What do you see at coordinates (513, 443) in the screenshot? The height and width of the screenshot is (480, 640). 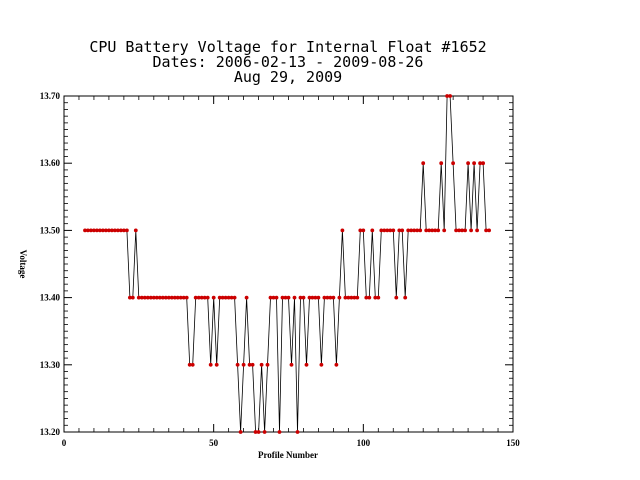 I see `x-tick-label: 150` at bounding box center [513, 443].